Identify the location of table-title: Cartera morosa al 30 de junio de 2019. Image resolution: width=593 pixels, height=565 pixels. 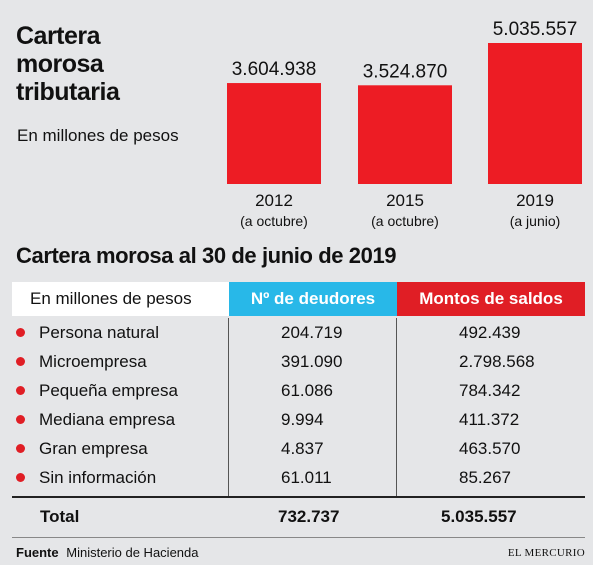
(206, 255).